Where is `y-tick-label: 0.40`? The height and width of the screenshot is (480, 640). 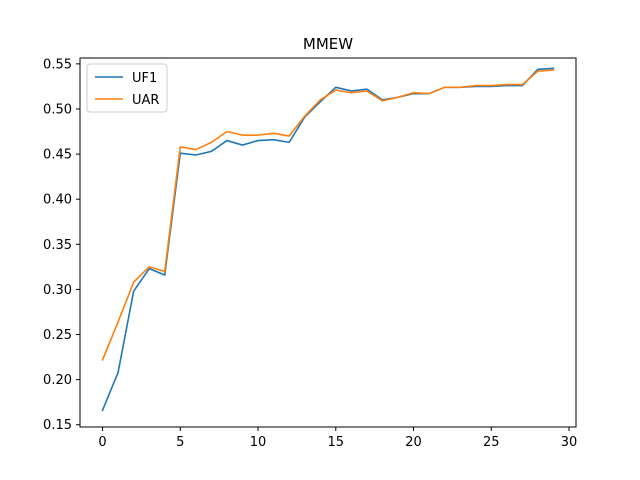 y-tick-label: 0.40 is located at coordinates (57, 200).